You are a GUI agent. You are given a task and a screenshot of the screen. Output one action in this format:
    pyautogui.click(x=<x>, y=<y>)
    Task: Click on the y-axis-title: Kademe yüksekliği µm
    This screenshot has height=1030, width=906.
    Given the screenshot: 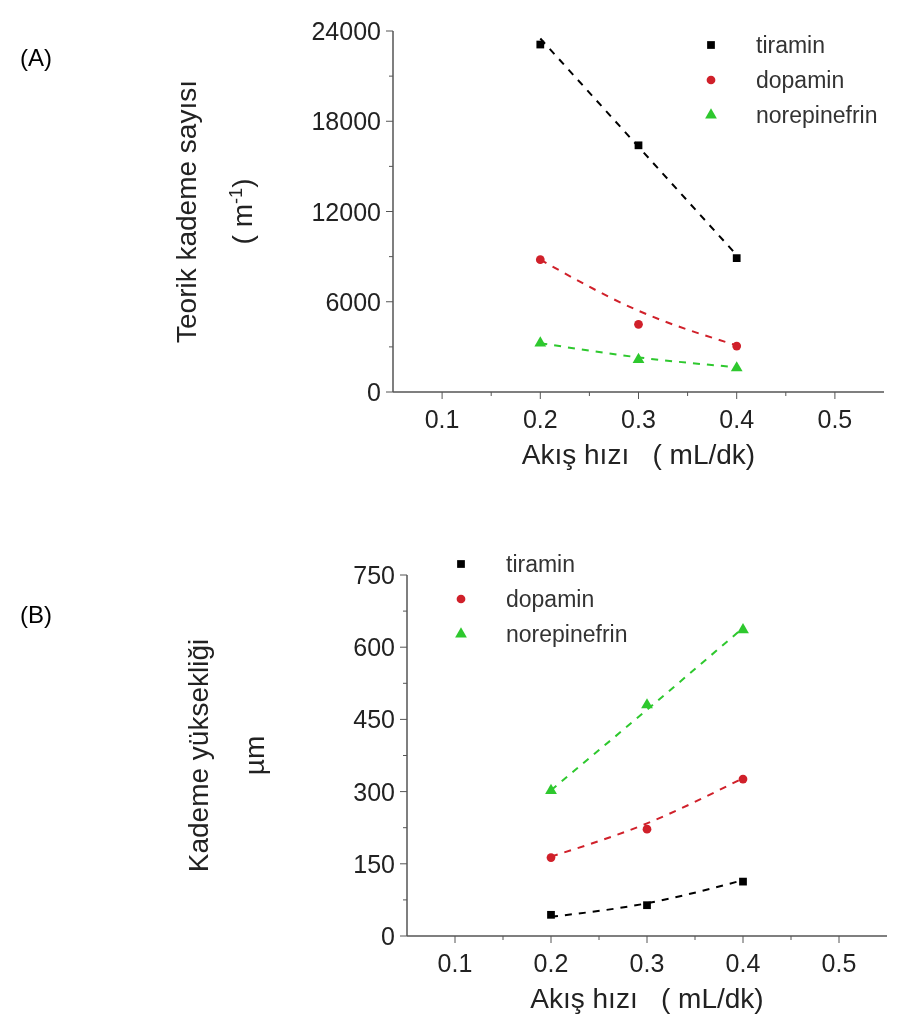 What is the action you would take?
    pyautogui.click(x=226, y=755)
    